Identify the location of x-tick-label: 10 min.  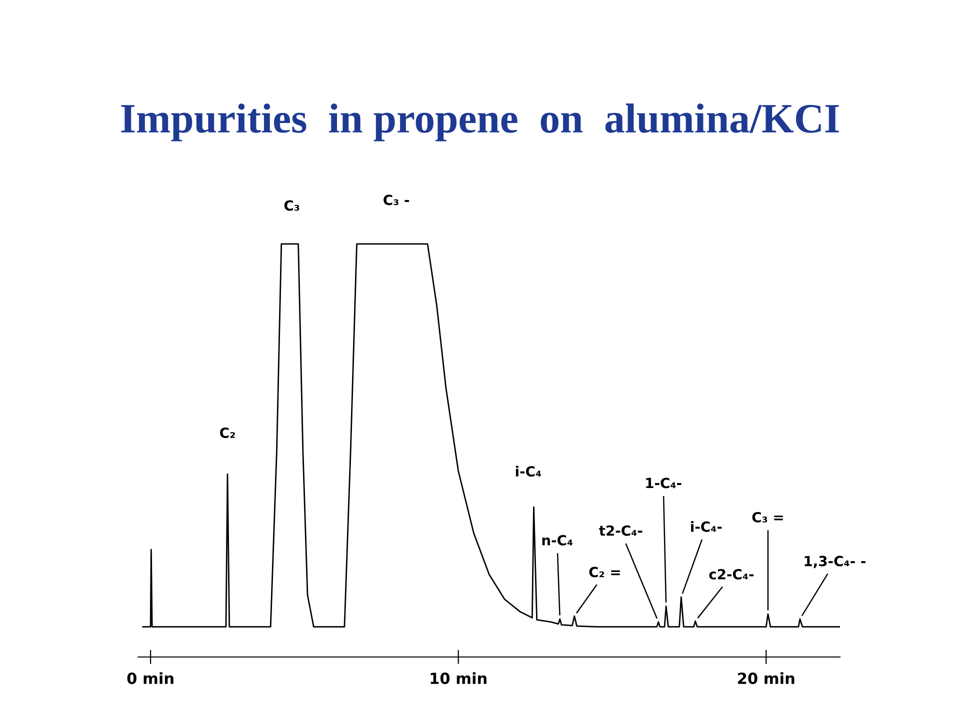
(458, 678).